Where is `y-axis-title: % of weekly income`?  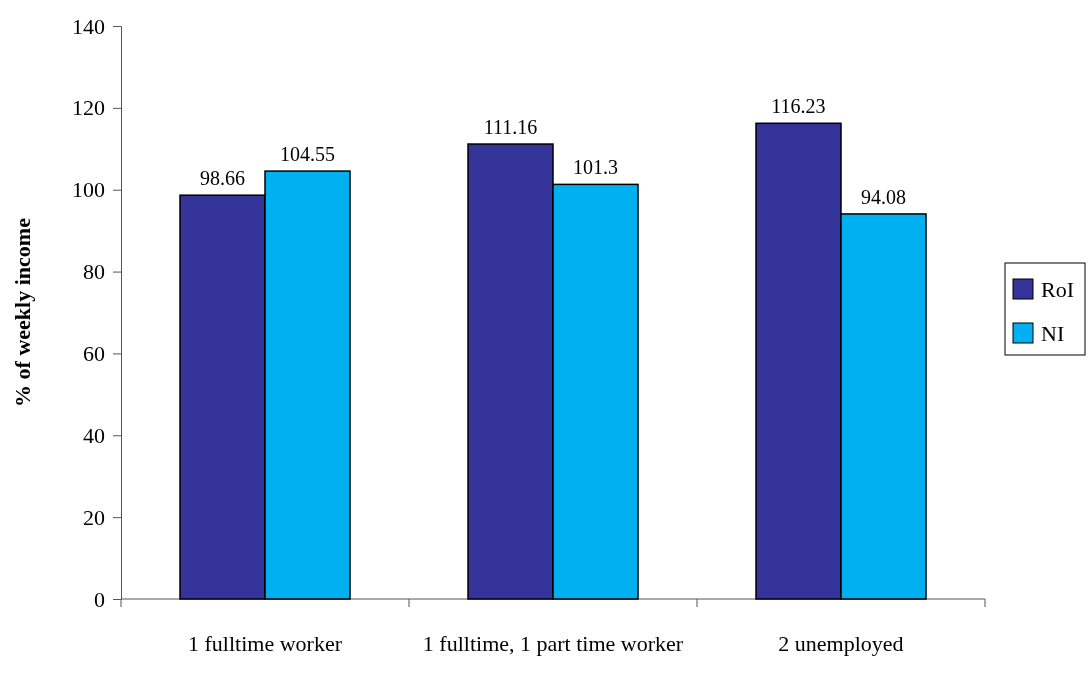 y-axis-title: % of weekly income is located at coordinates (22, 312).